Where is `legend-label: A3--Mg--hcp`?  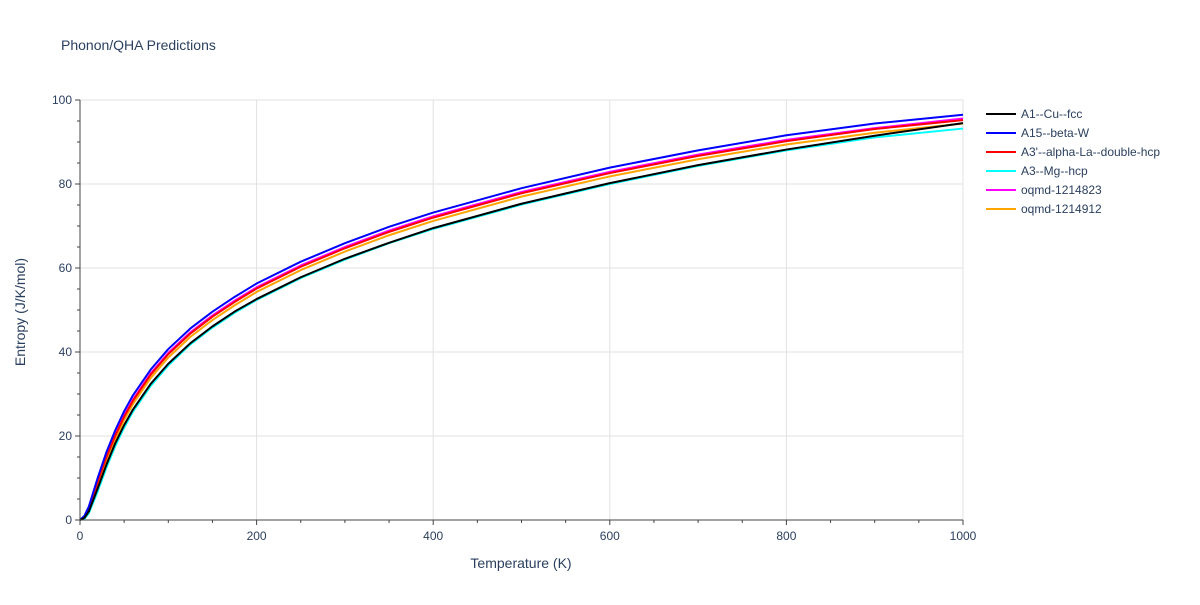
legend-label: A3--Mg--hcp is located at coordinates (1054, 171).